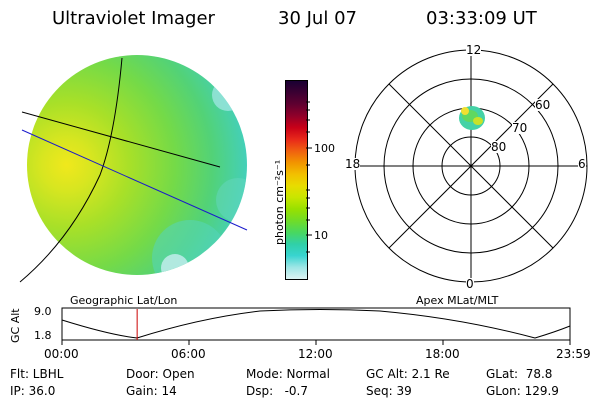 Image resolution: width=600 pixels, height=400 pixels. Describe the element at coordinates (499, 147) in the screenshot. I see `mlat-label-80: 80` at that location.